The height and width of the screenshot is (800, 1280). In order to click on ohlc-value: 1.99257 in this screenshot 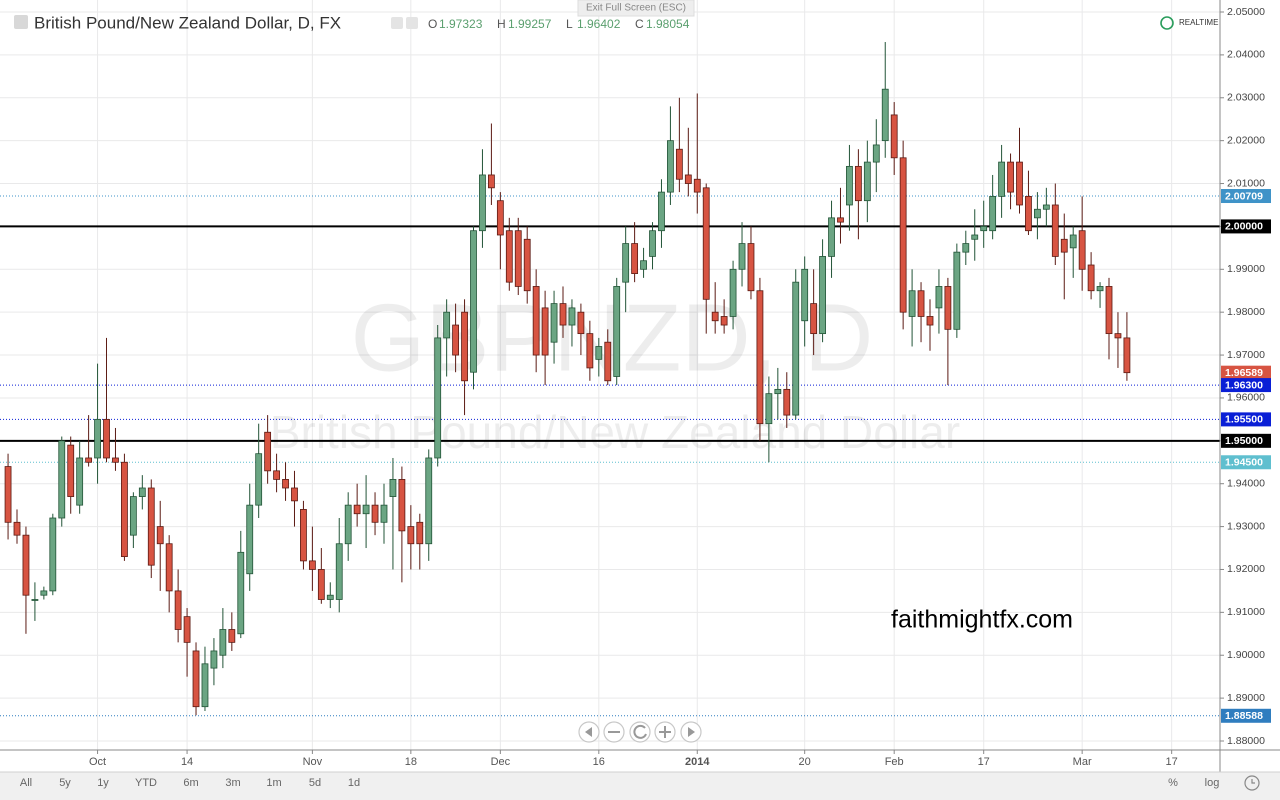, I will do `click(530, 24)`.